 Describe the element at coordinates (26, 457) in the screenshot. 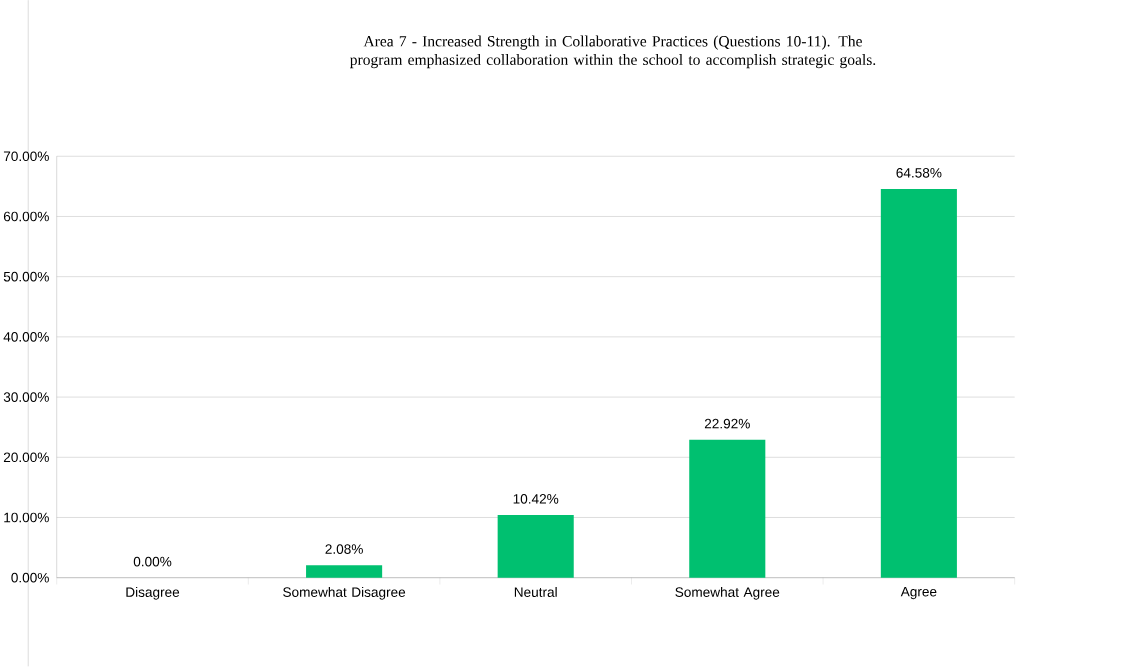

I see `y-tick-label: 20.00%` at that location.